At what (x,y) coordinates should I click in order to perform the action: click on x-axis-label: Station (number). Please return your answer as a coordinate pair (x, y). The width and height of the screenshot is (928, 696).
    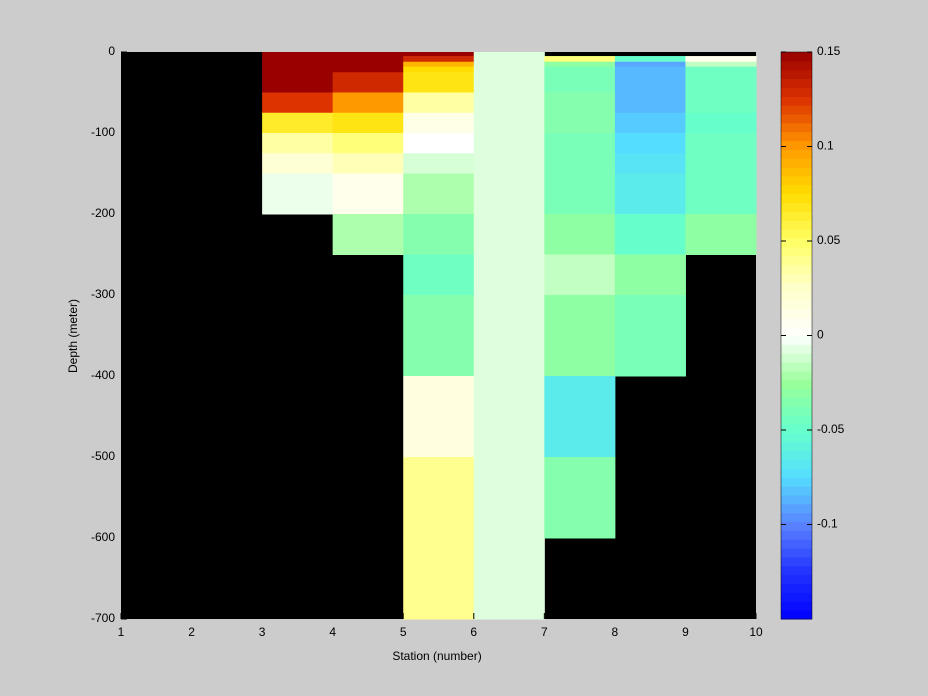
    Looking at the image, I should click on (436, 656).